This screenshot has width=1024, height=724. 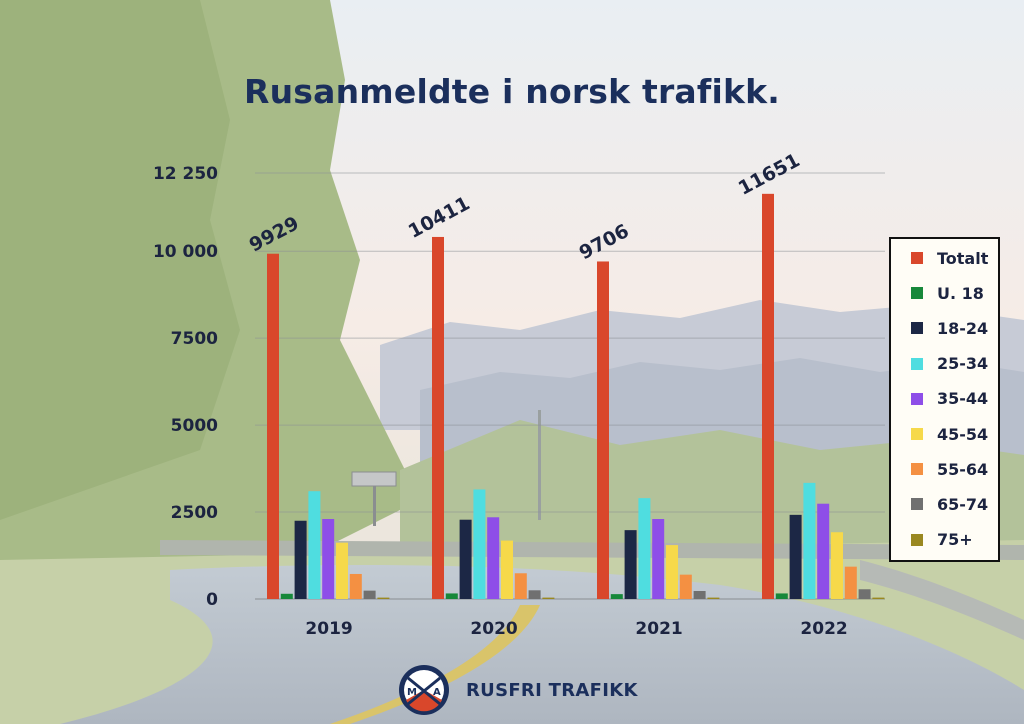 I want to click on legend-label: 55-64, so click(x=963, y=469).